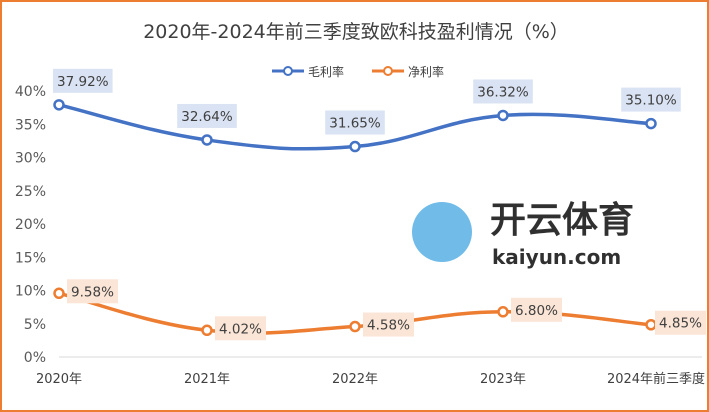 The image size is (709, 412). Describe the element at coordinates (30, 159) in the screenshot. I see `y-tick-label: 30%` at that location.